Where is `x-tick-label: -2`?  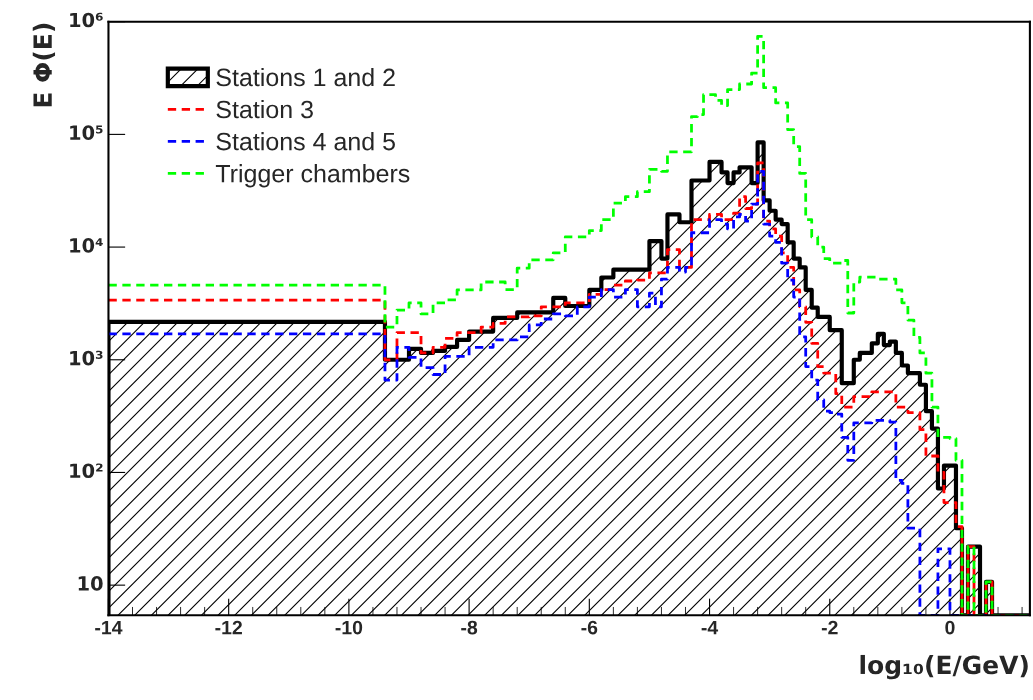
x-tick-label: -2 is located at coordinates (829, 627).